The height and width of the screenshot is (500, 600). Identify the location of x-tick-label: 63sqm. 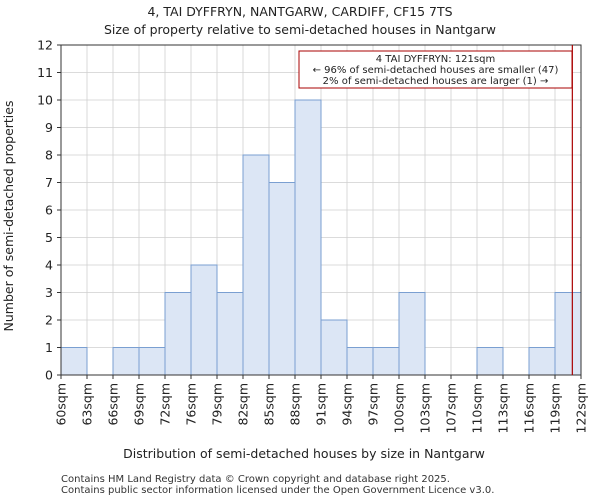
(87, 404).